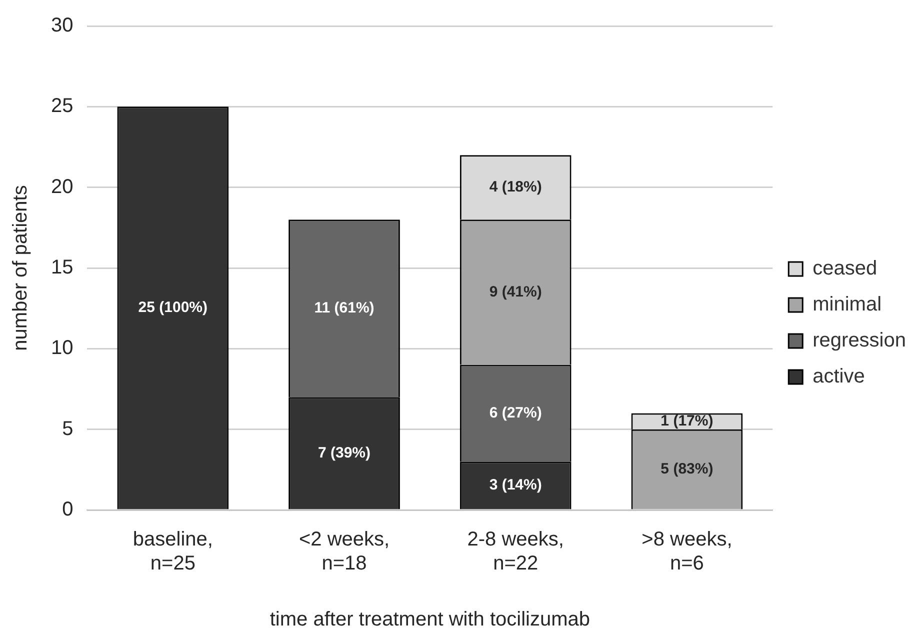  Describe the element at coordinates (62, 187) in the screenshot. I see `y-tick-label: 20` at that location.